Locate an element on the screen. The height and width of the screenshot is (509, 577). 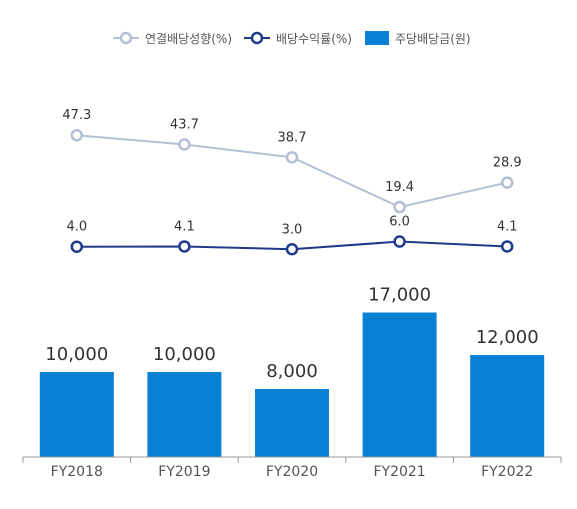
payout-ratio-point-fy2018 is located at coordinates (77, 135).